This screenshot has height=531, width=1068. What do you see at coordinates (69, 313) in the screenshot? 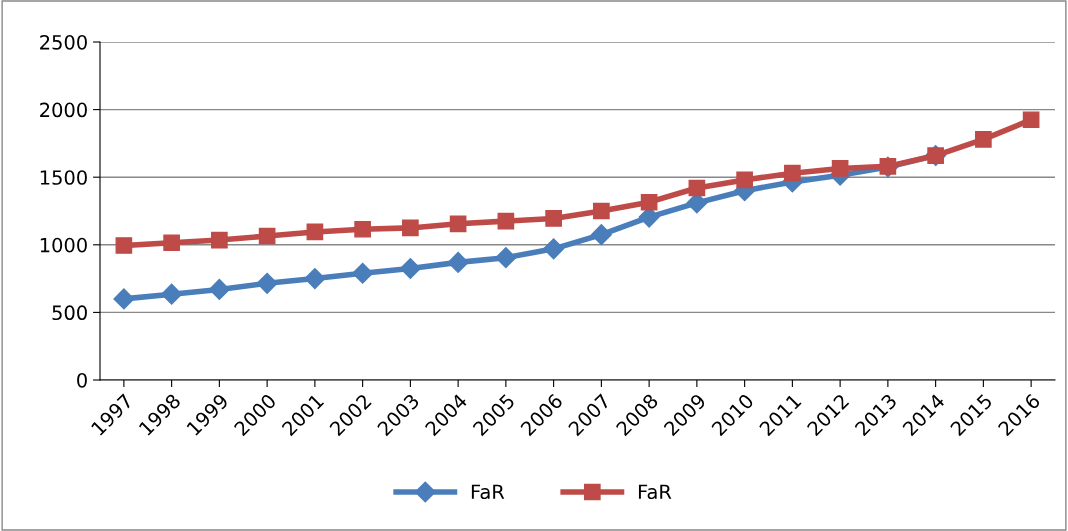
I see `y-tick-label: 500` at bounding box center [69, 313].